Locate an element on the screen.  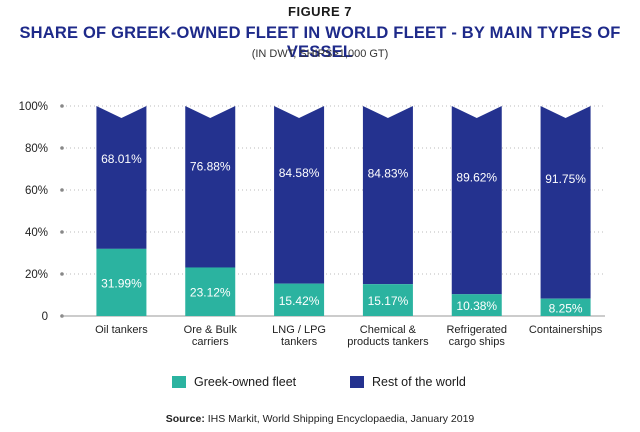
x-tick-label: carriers is located at coordinates (210, 342).